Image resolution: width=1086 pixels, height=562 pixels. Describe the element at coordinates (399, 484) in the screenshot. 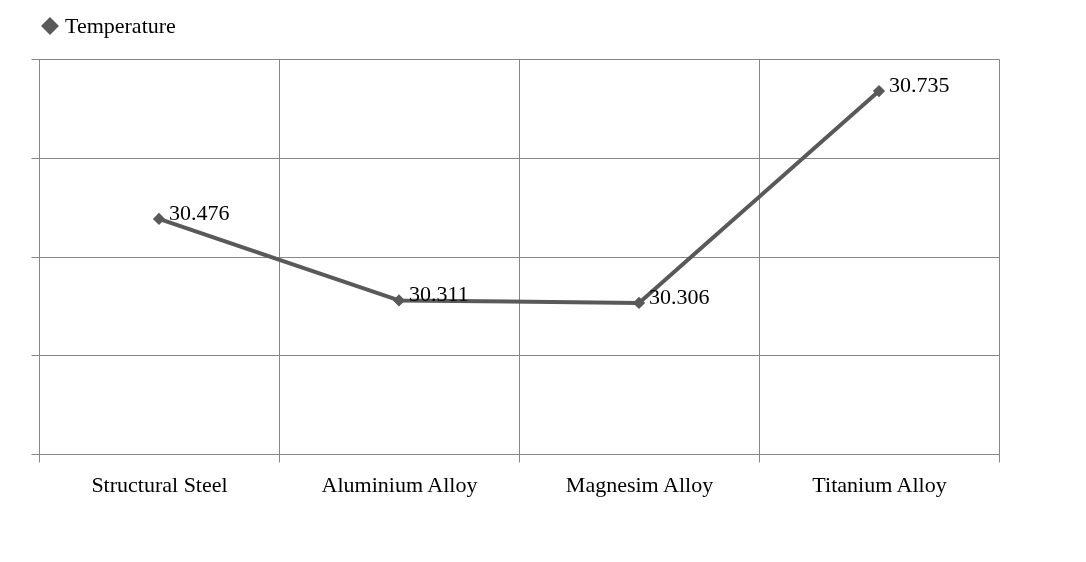

I see `x-tick-label: Aluminium Alloy` at that location.